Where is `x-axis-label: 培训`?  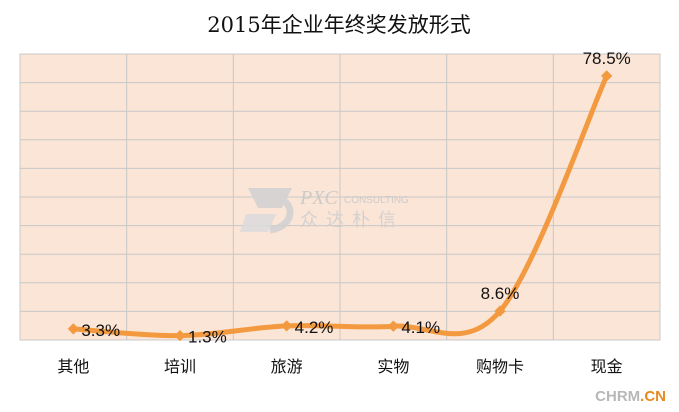
x-axis-label: 培训 is located at coordinates (180, 366).